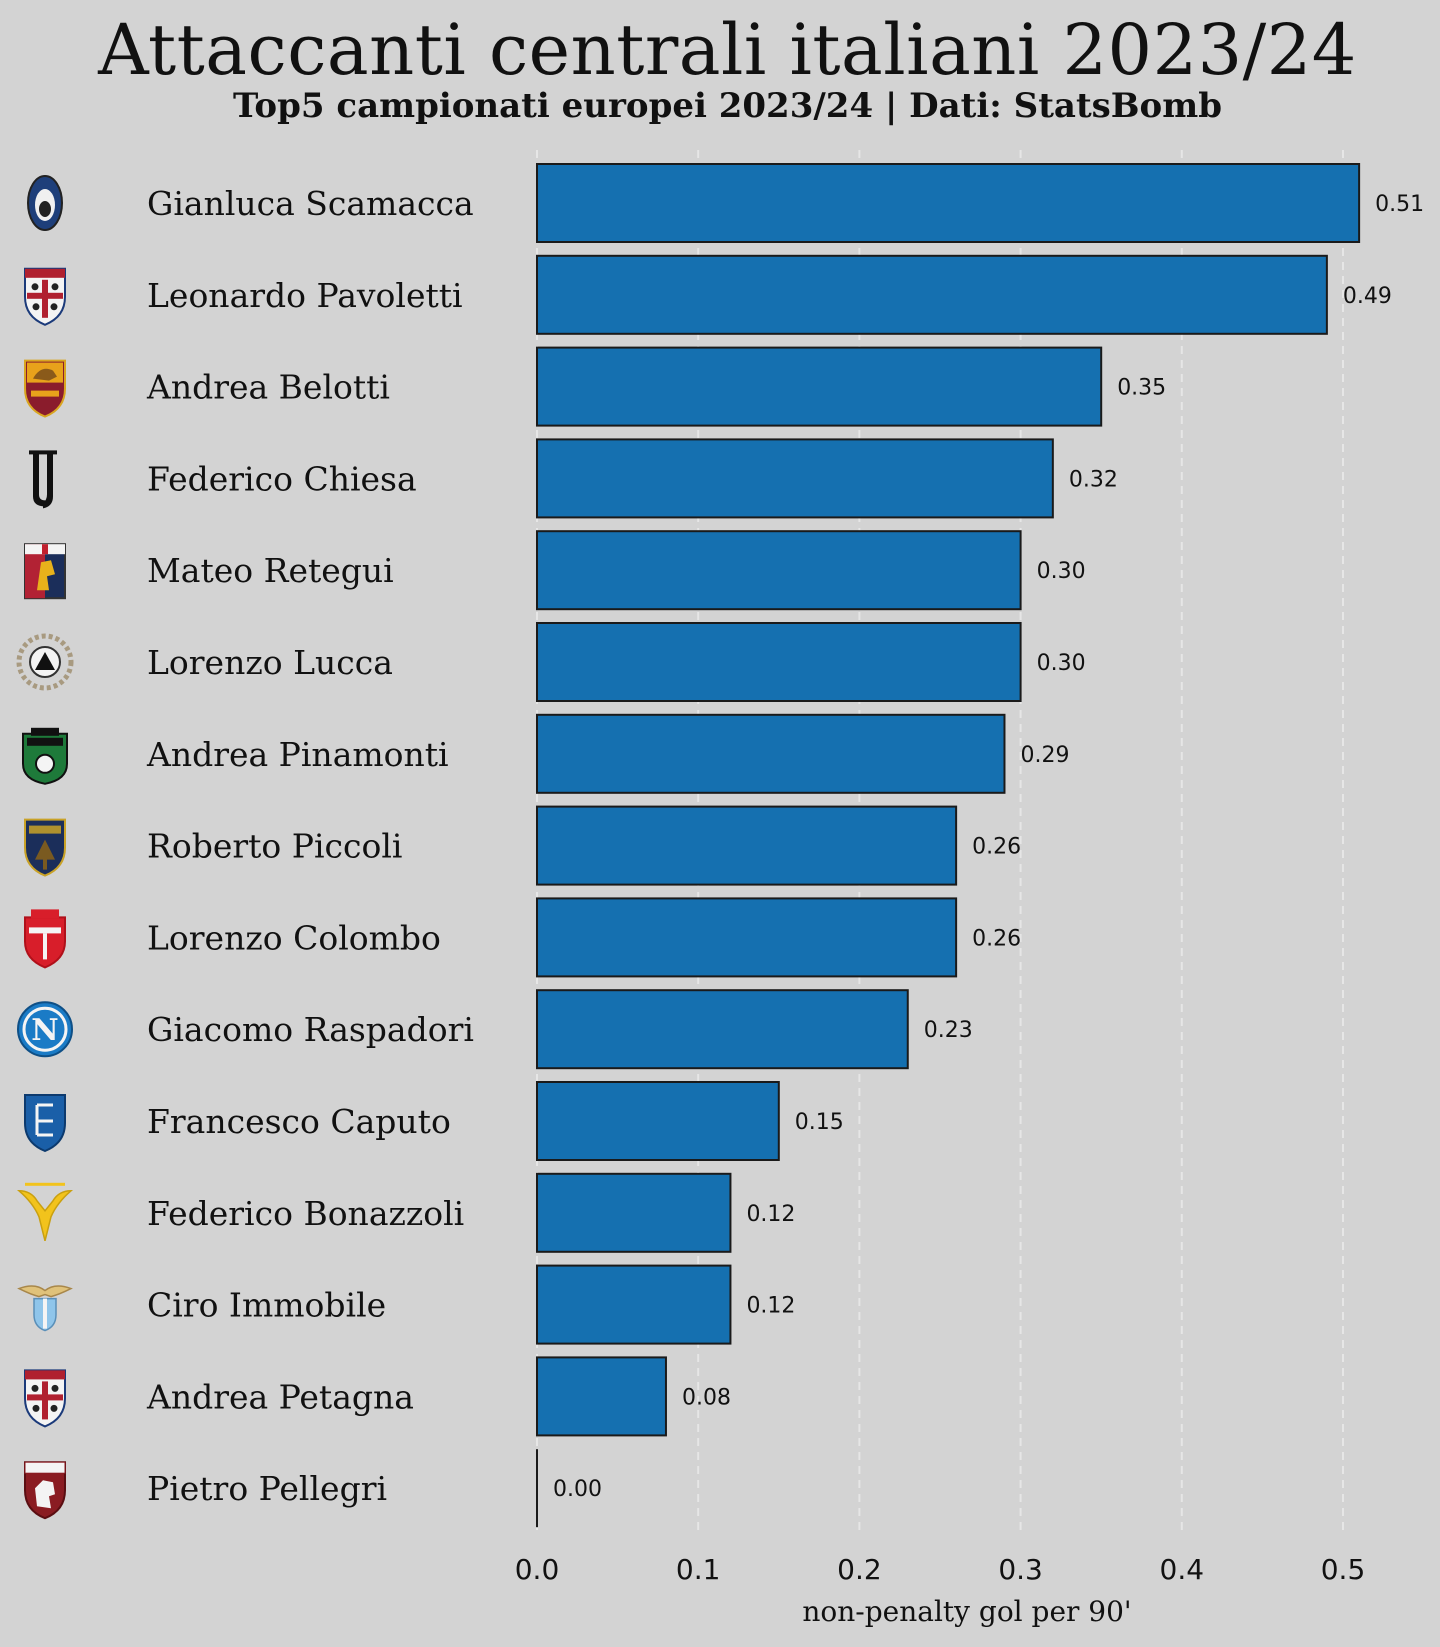  Describe the element at coordinates (706, 1397) in the screenshot. I see `value-label: 0.08` at that location.